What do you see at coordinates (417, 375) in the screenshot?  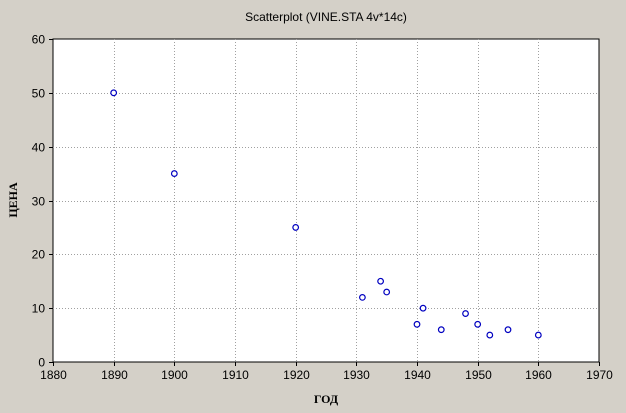 I see `x-tick-label: 1940` at bounding box center [417, 375].